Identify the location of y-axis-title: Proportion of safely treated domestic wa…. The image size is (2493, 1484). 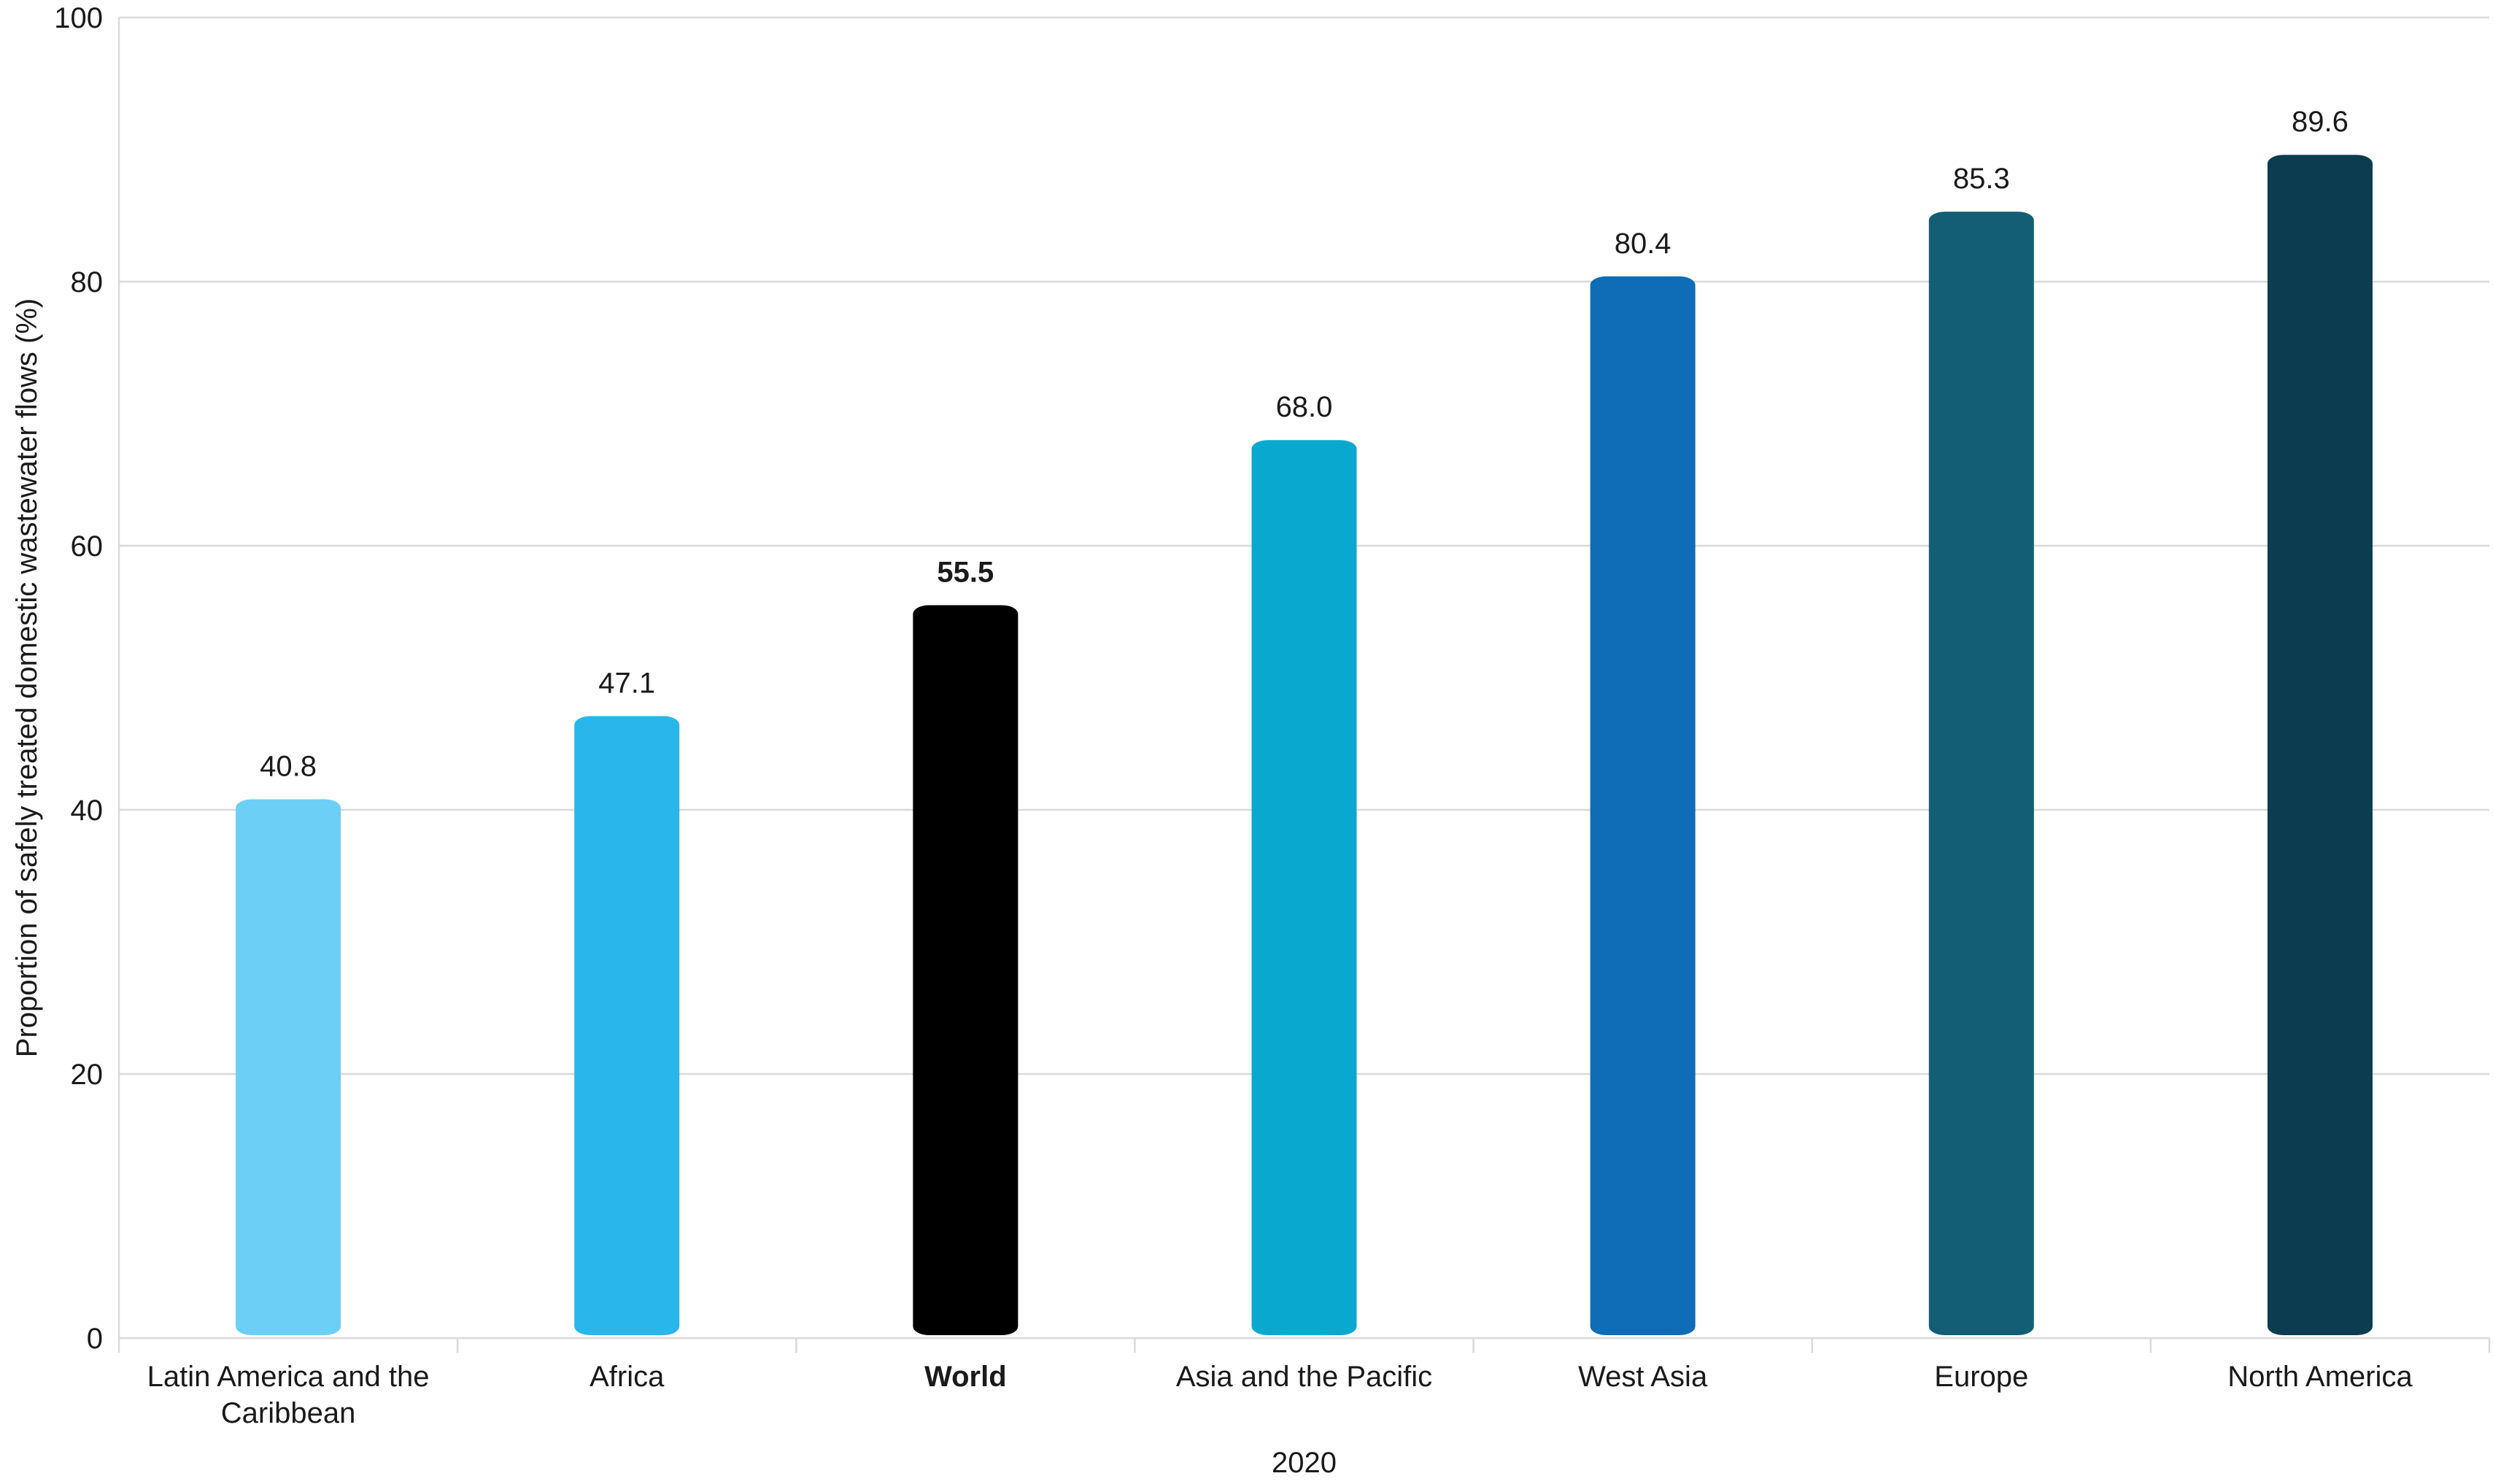
(27, 677).